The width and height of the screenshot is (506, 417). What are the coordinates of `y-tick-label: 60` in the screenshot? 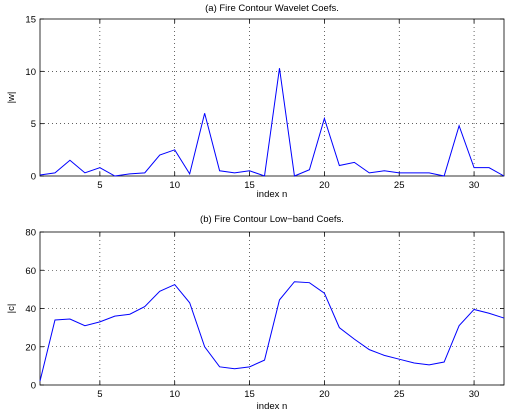 It's located at (30, 271).